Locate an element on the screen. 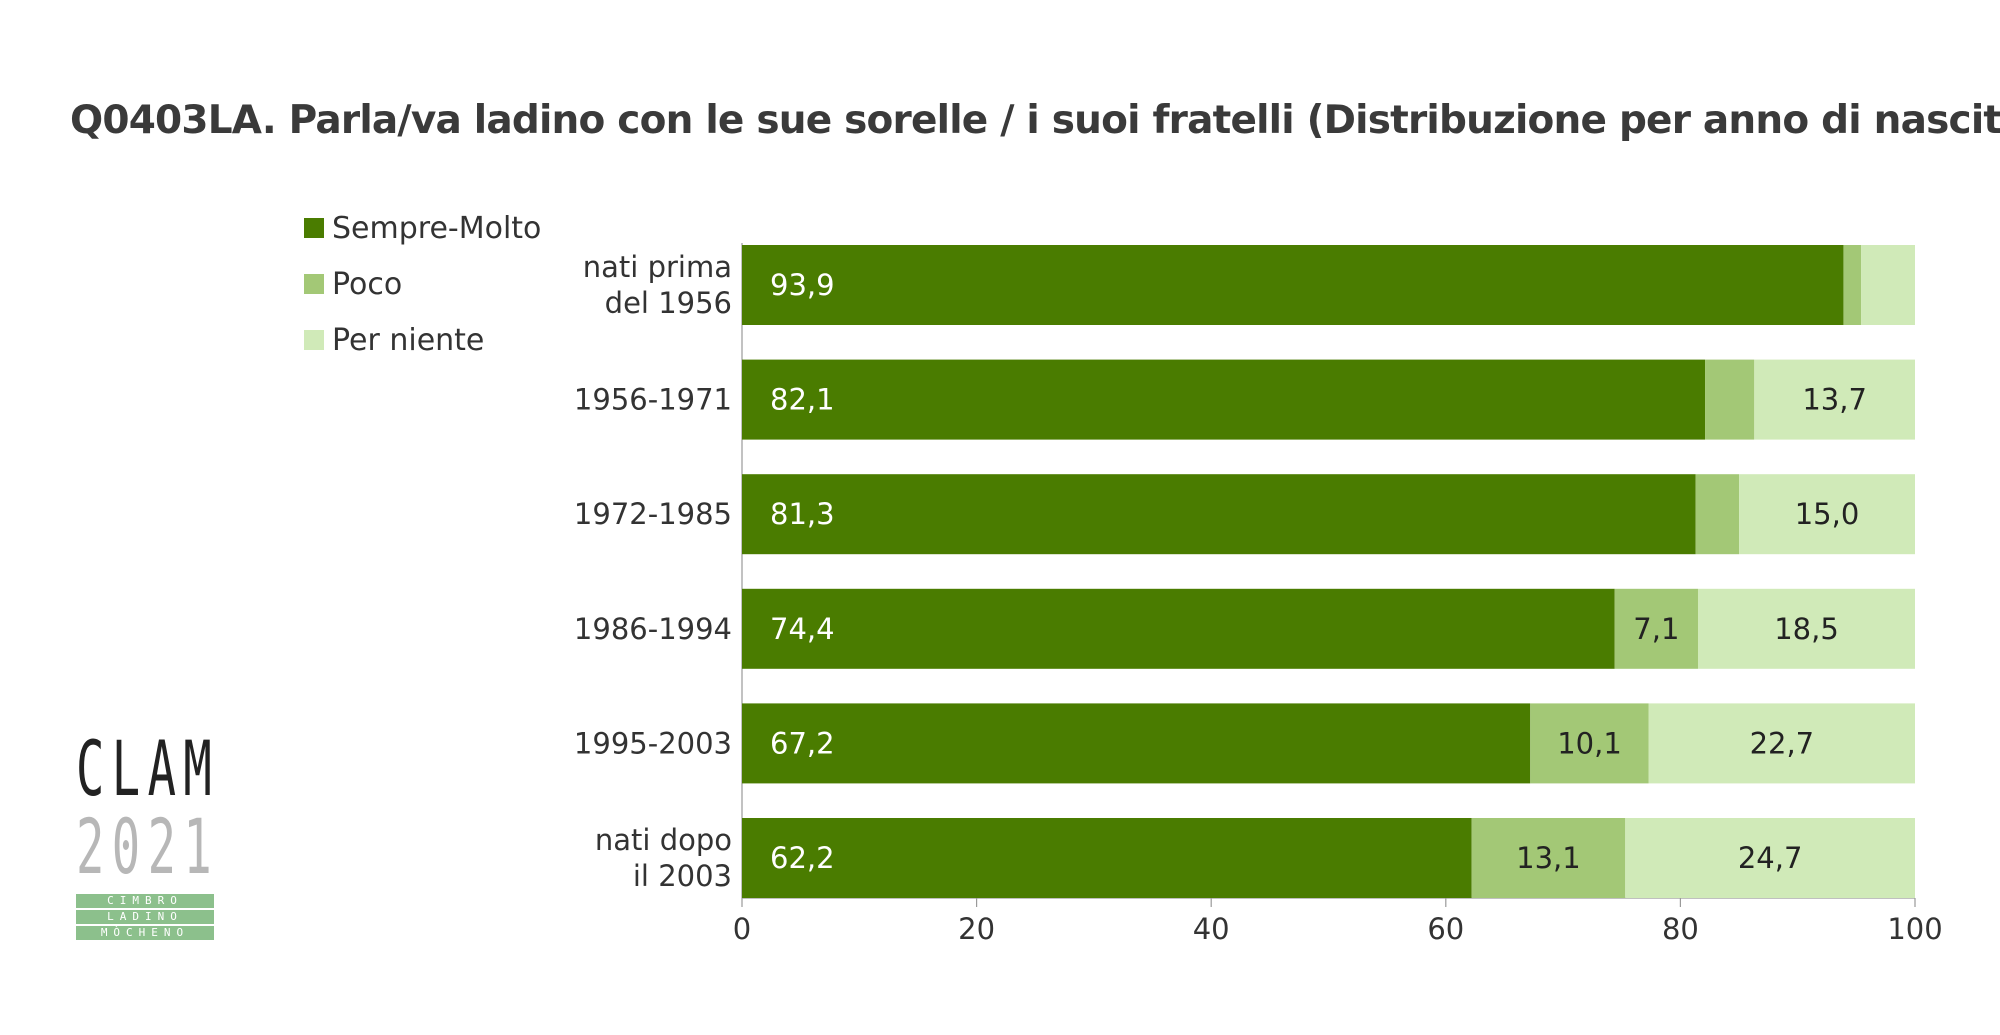  legend-swatch-poco is located at coordinates (314, 284).